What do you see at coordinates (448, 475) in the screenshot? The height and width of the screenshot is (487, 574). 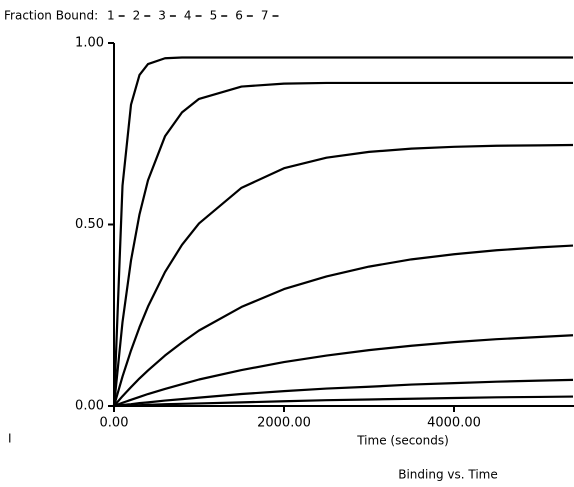 I see `caption: Binding vs. Time` at bounding box center [448, 475].